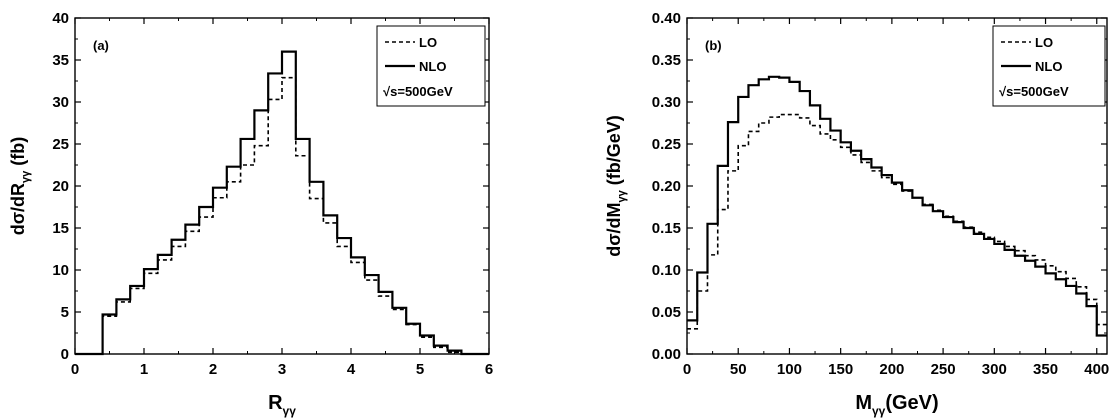 This screenshot has width=1113, height=418. Describe the element at coordinates (213, 369) in the screenshot. I see `x-tick-label: 2` at that location.